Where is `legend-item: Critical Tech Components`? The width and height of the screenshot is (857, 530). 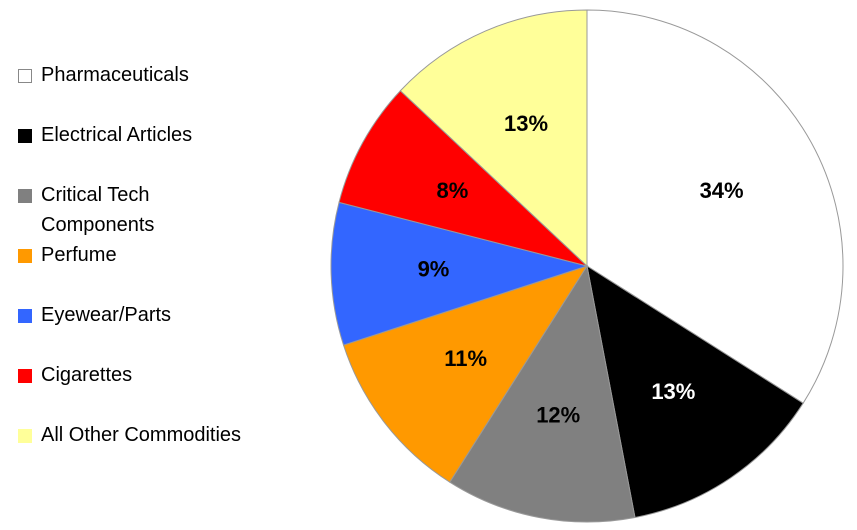 legend-item: Critical Tech Components is located at coordinates (134, 210).